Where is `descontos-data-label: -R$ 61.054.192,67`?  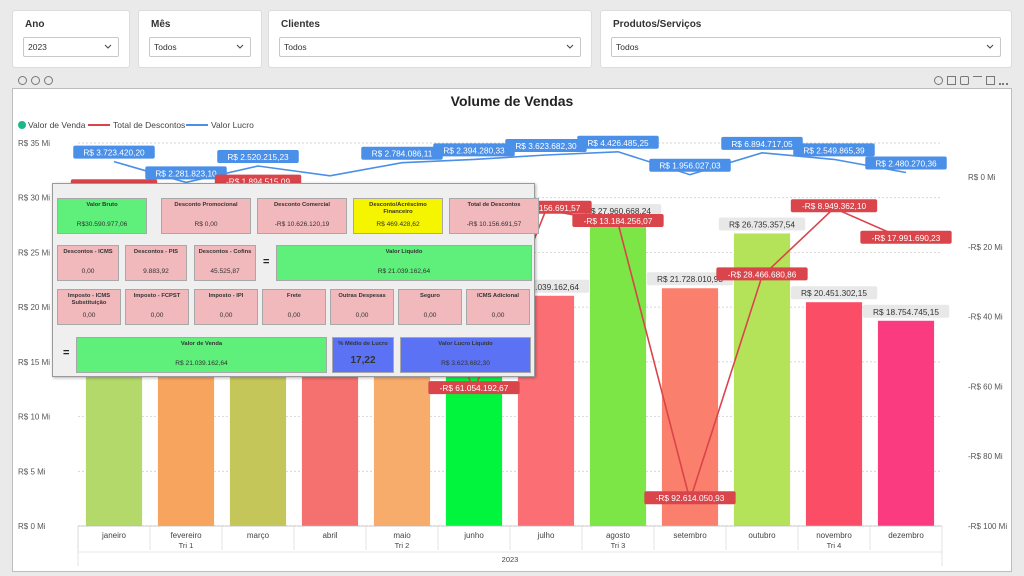 descontos-data-label: -R$ 61.054.192,67 is located at coordinates (474, 388).